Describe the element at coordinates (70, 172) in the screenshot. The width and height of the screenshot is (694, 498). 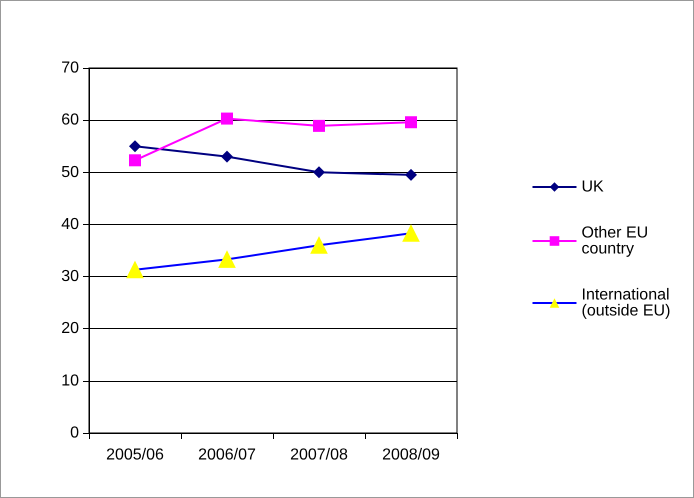
I see `y-tick-label: 50` at that location.